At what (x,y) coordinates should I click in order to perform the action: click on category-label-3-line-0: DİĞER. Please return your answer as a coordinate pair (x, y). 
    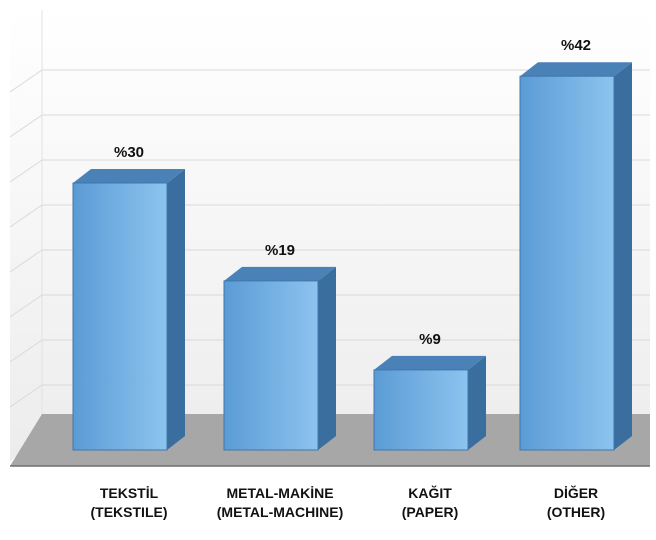
    Looking at the image, I should click on (576, 492).